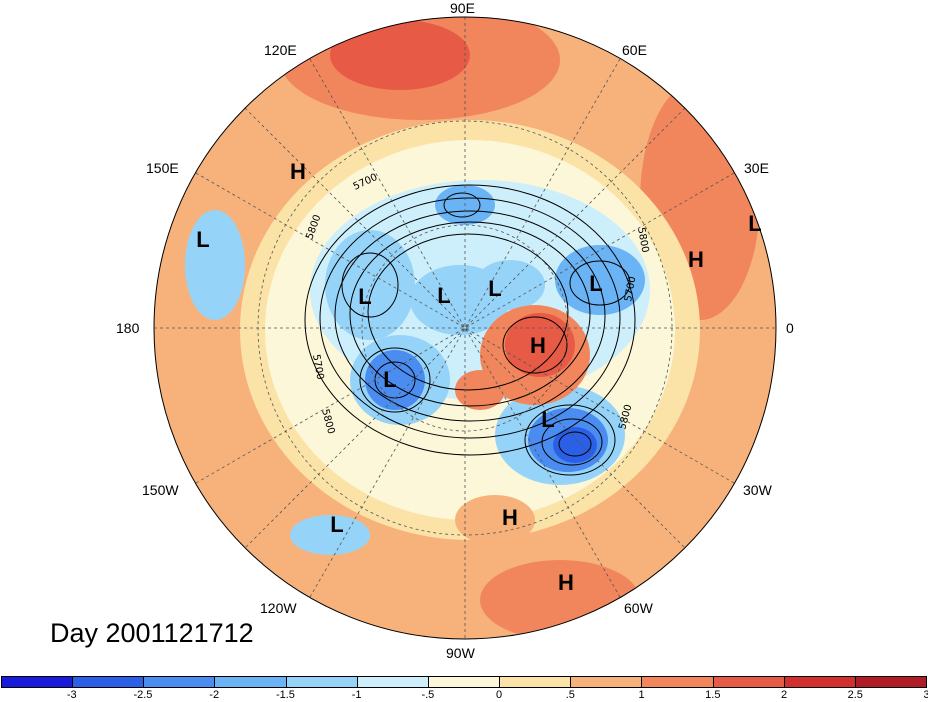  Describe the element at coordinates (756, 168) in the screenshot. I see `lon-label-30e: 30E` at that location.